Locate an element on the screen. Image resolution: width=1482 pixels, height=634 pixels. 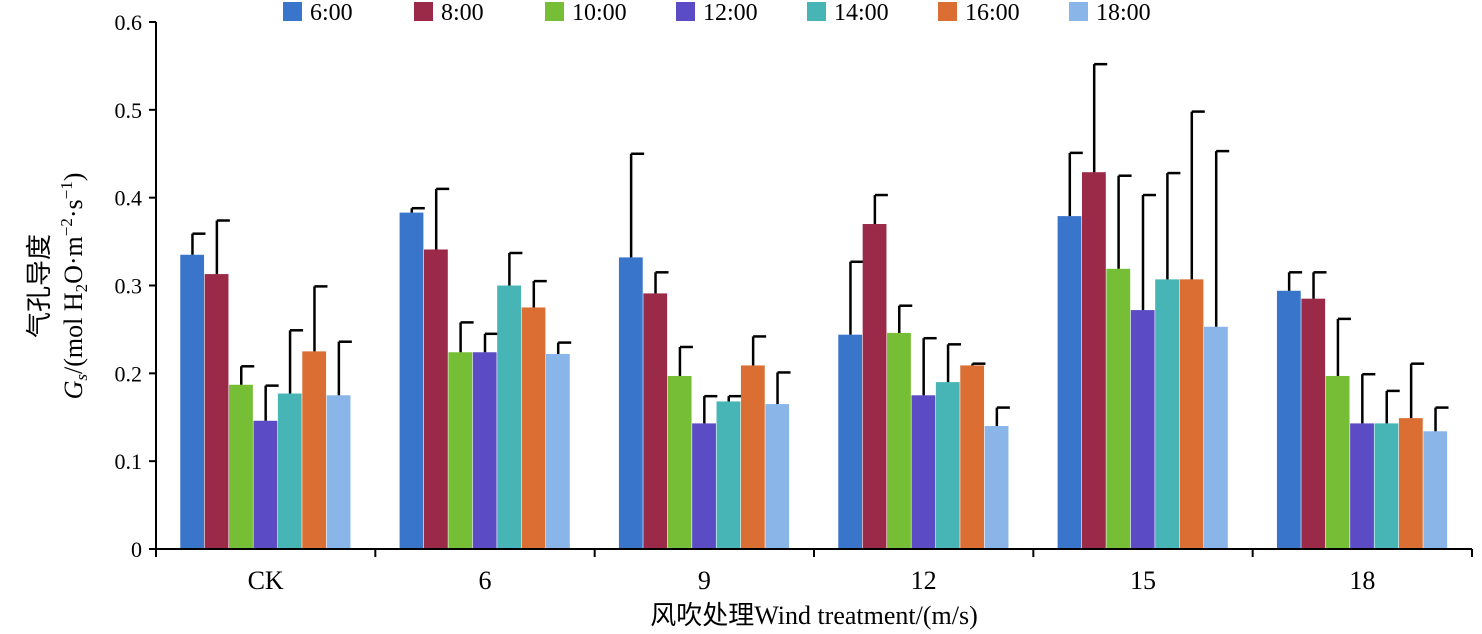
y-axis-title-cn: 气孔导度 is located at coordinates (39, 286).